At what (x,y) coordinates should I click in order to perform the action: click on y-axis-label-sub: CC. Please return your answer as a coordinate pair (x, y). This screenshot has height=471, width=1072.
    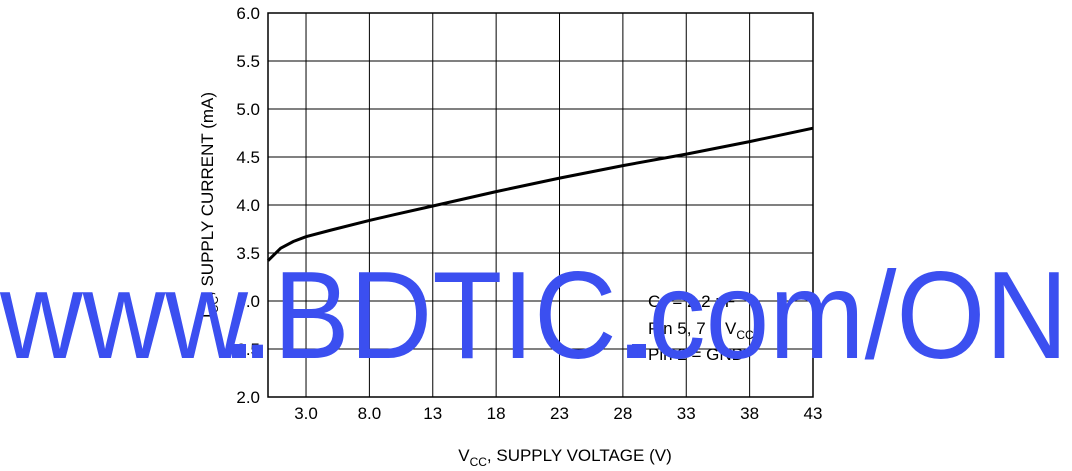
    Looking at the image, I should click on (214, 305).